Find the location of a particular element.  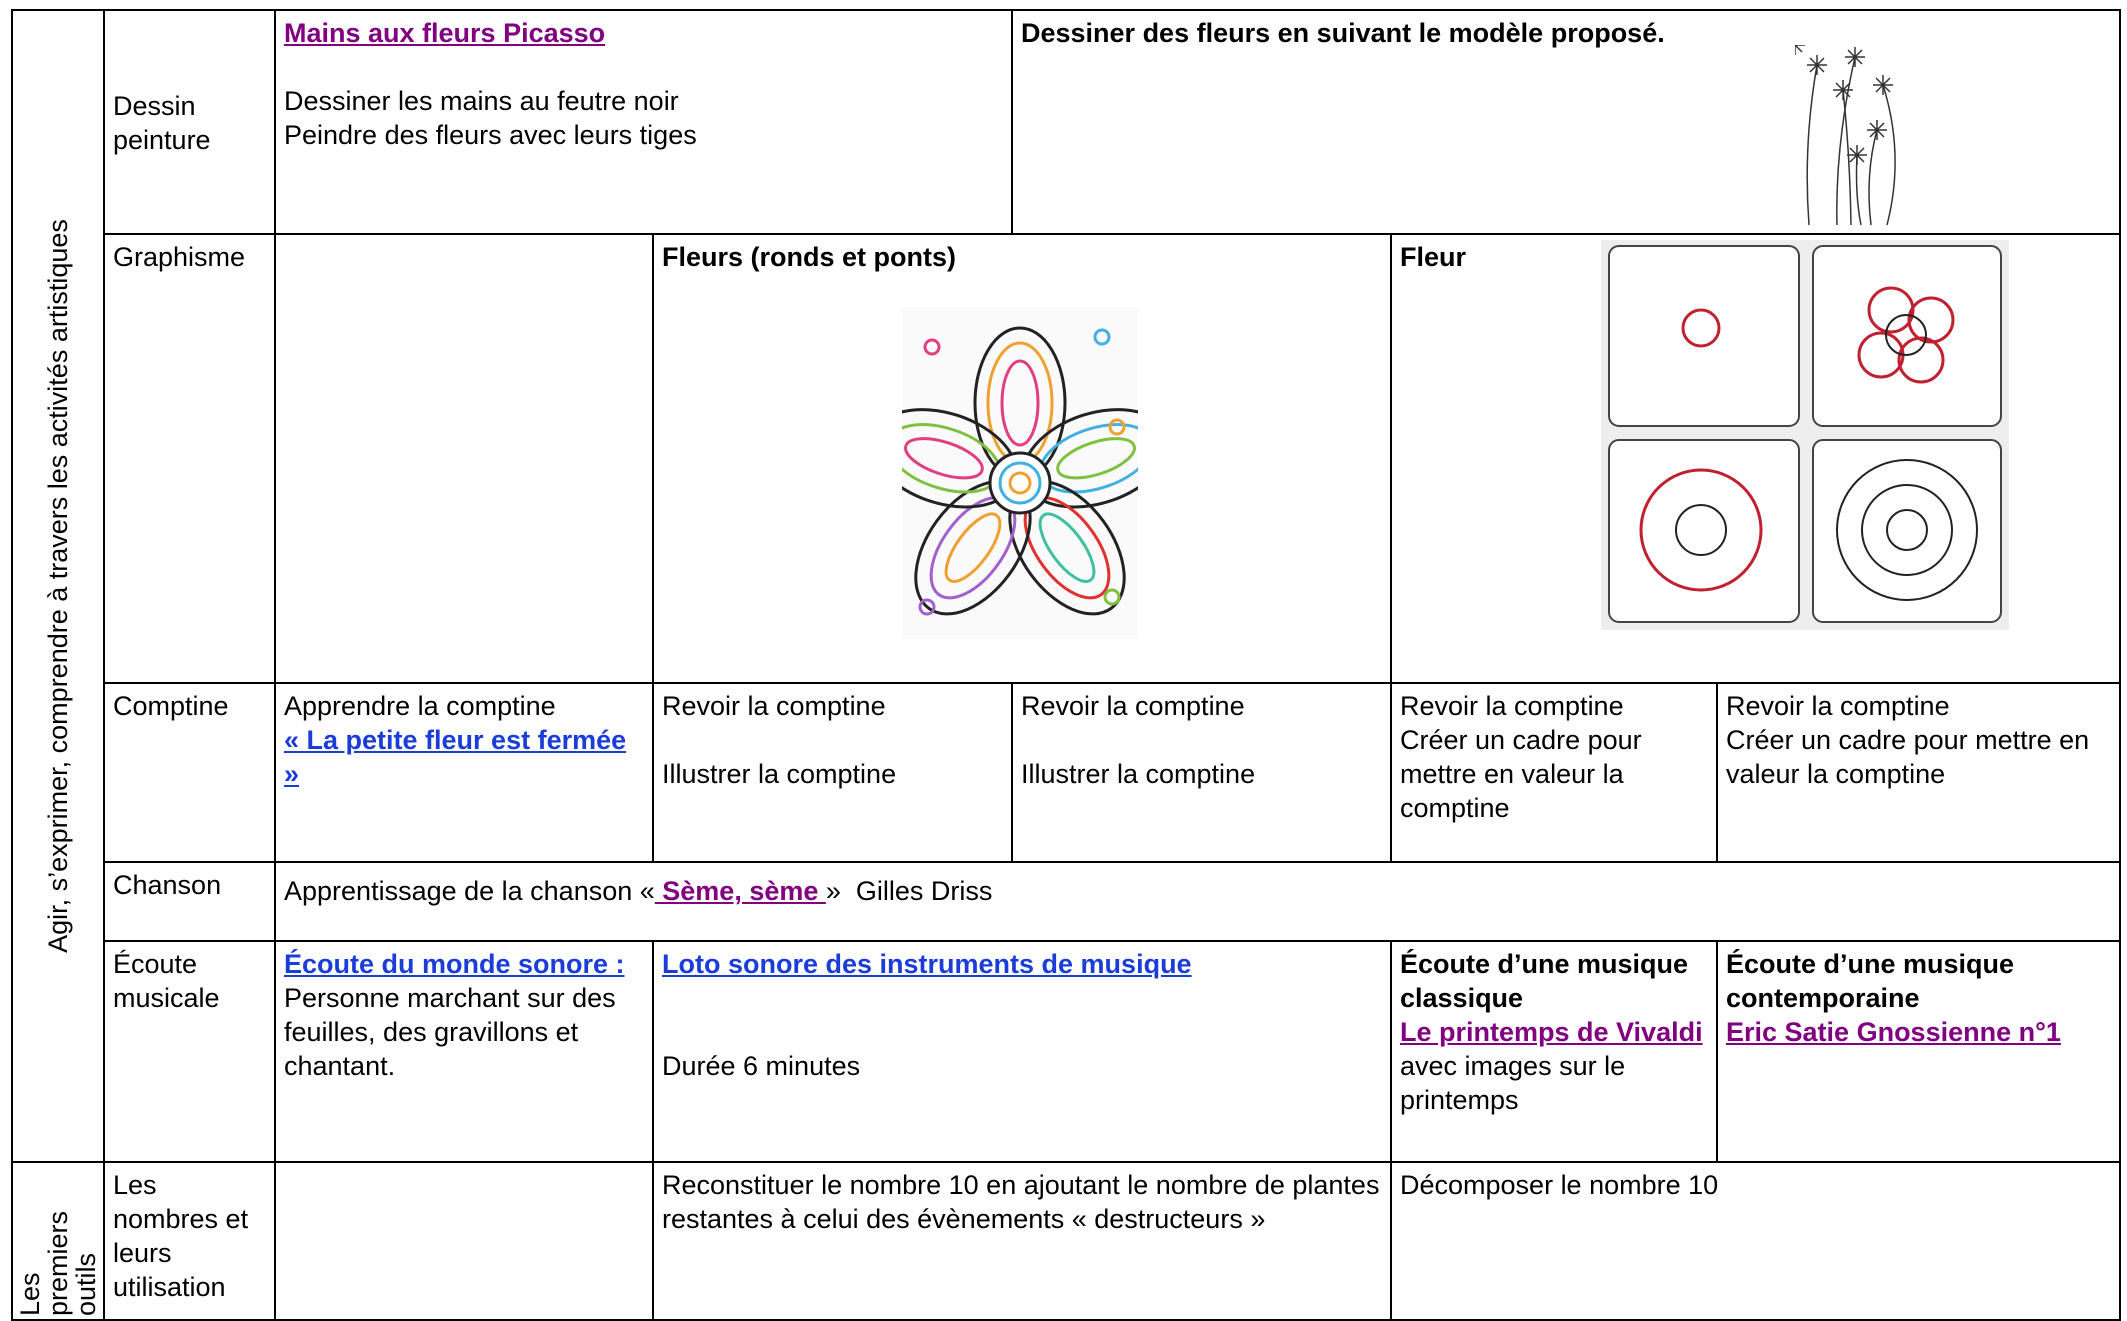

heading: Écoute d’une musique classique is located at coordinates (1544, 981).